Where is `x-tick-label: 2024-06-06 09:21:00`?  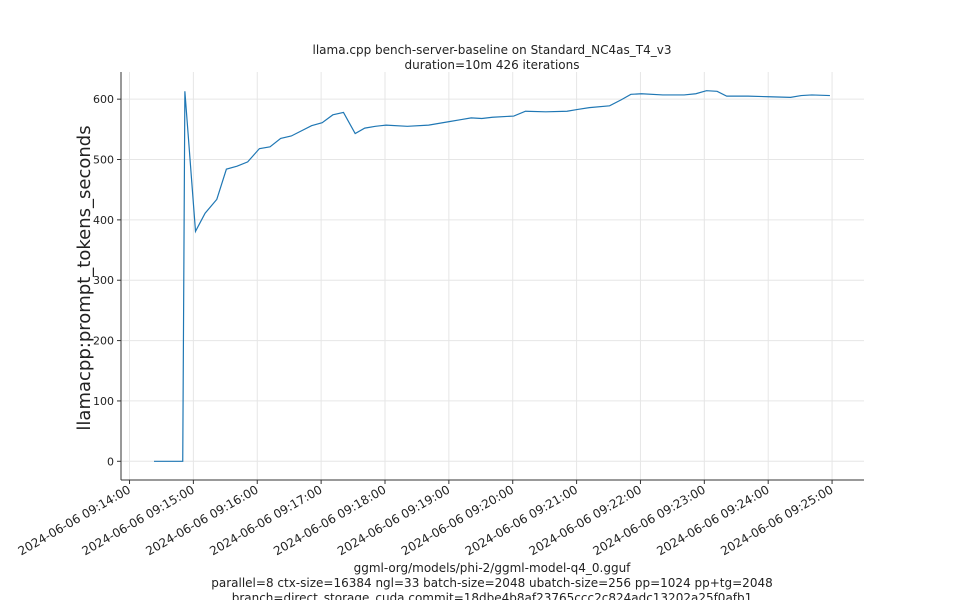 x-tick-label: 2024-06-06 09:21:00 is located at coordinates (521, 520).